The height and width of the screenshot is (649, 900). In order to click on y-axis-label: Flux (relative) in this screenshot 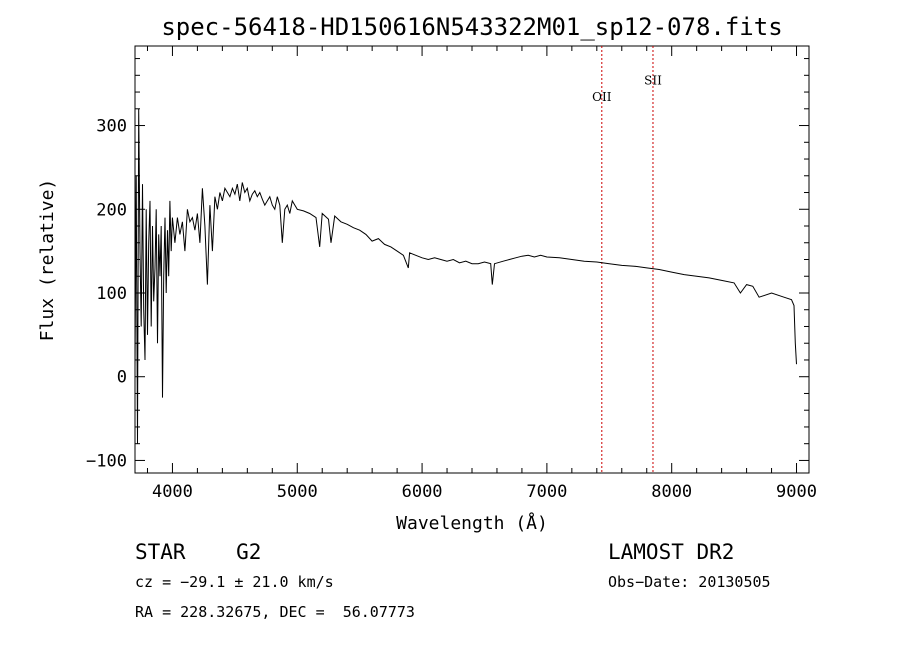, I will do `click(47, 260)`.